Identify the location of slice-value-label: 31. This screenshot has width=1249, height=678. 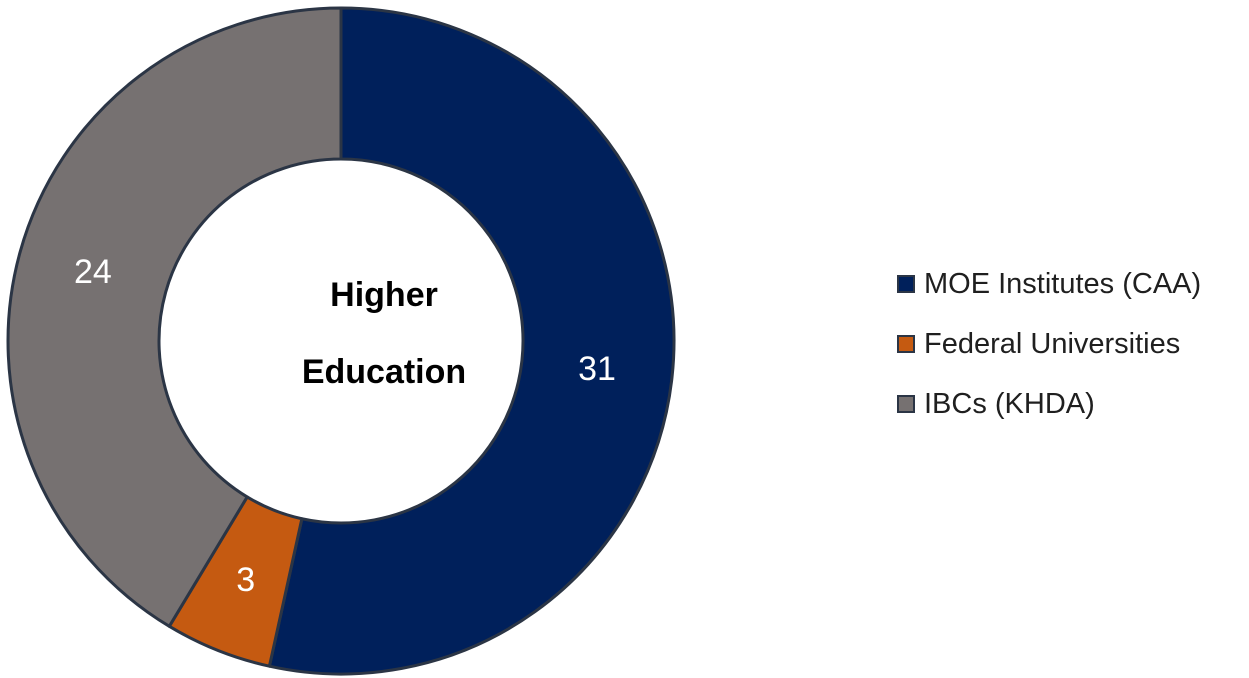
(597, 369).